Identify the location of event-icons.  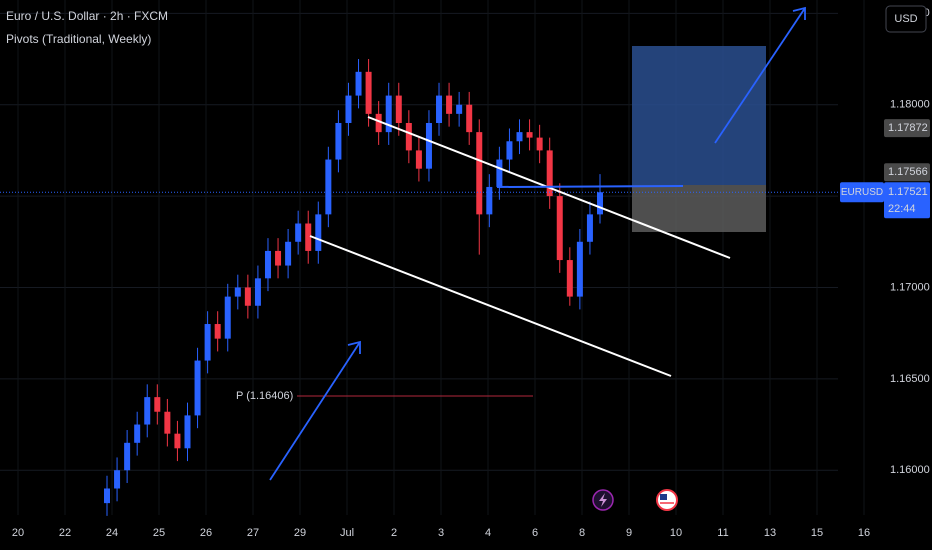
(635, 500).